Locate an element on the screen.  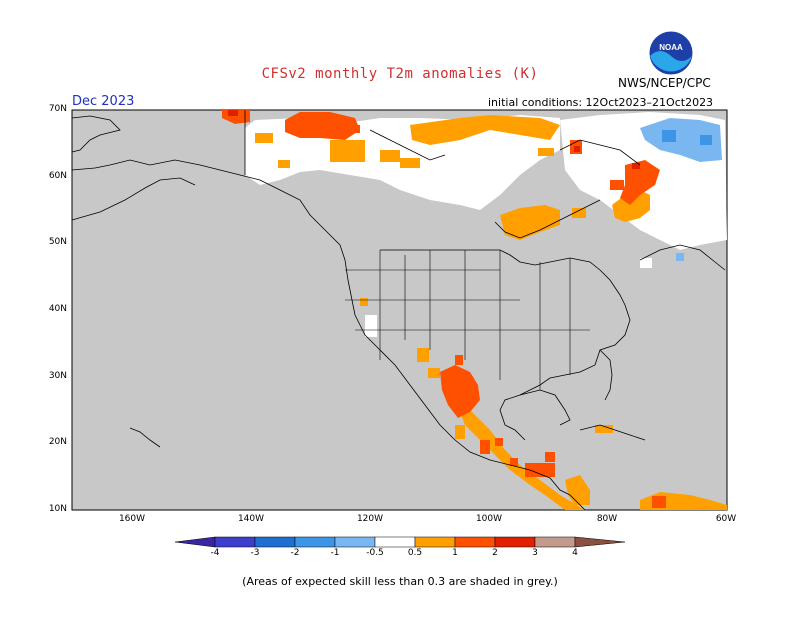
warm-anomaly-strong-areas is located at coordinates (434, 139).